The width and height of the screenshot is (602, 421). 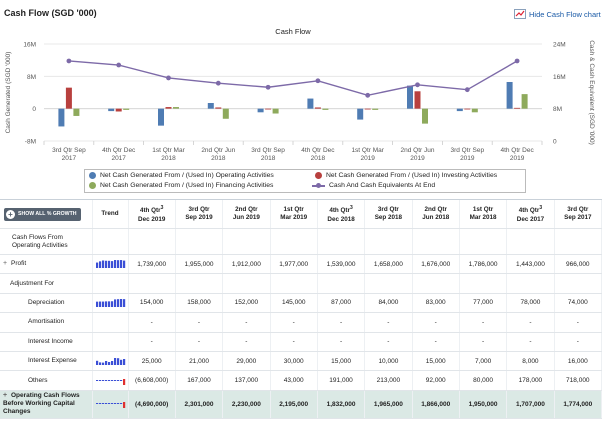 What do you see at coordinates (46, 361) in the screenshot?
I see `row-label-cell: Interest Expense` at bounding box center [46, 361].